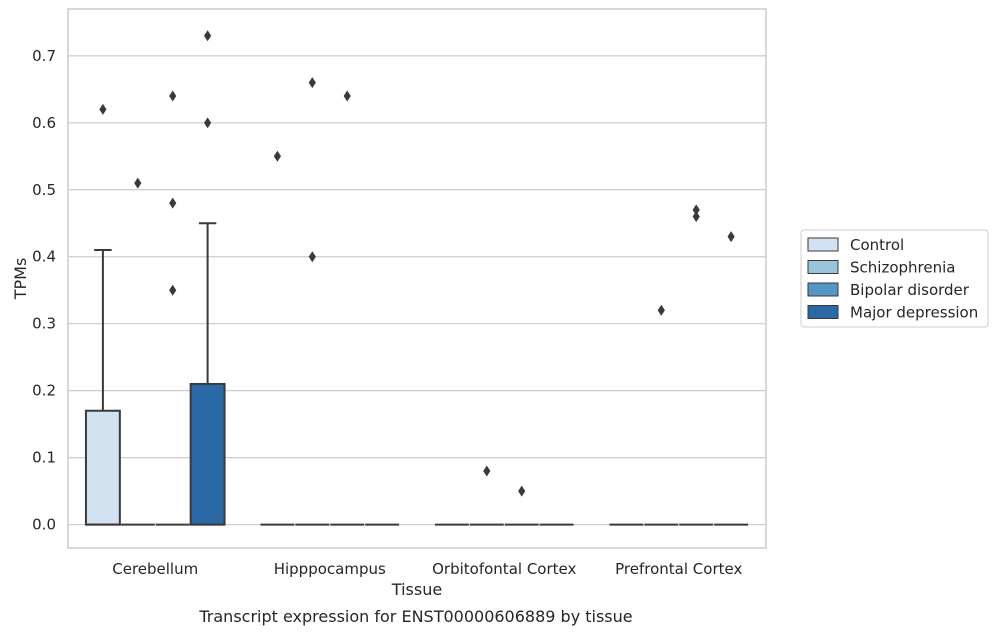  What do you see at coordinates (155, 569) in the screenshot?
I see `x-tick-label: Cerebellum` at bounding box center [155, 569].